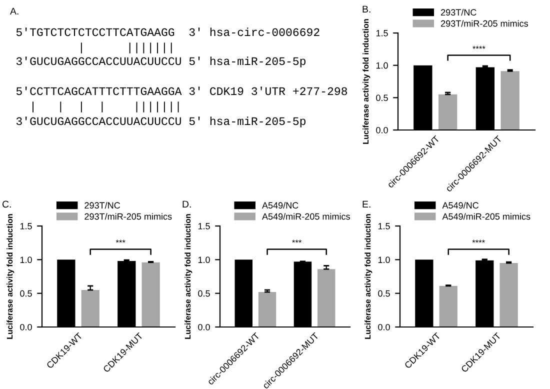 Image resolution: width=550 pixels, height=389 pixels. What do you see at coordinates (366, 204) in the screenshot?
I see `chart-title: E.` at bounding box center [366, 204].